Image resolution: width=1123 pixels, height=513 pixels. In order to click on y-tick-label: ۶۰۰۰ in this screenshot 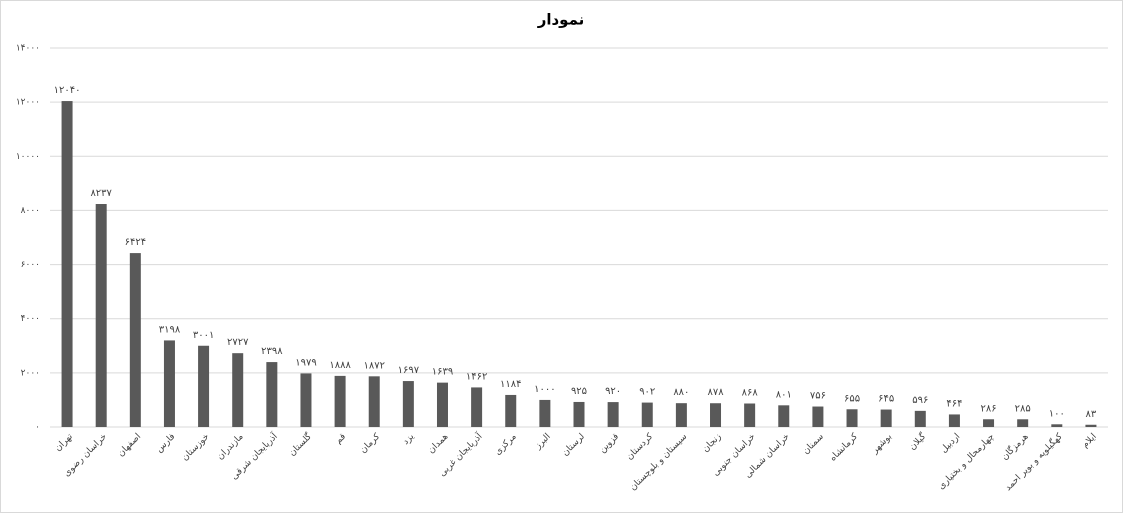, I will do `click(30, 265)`.